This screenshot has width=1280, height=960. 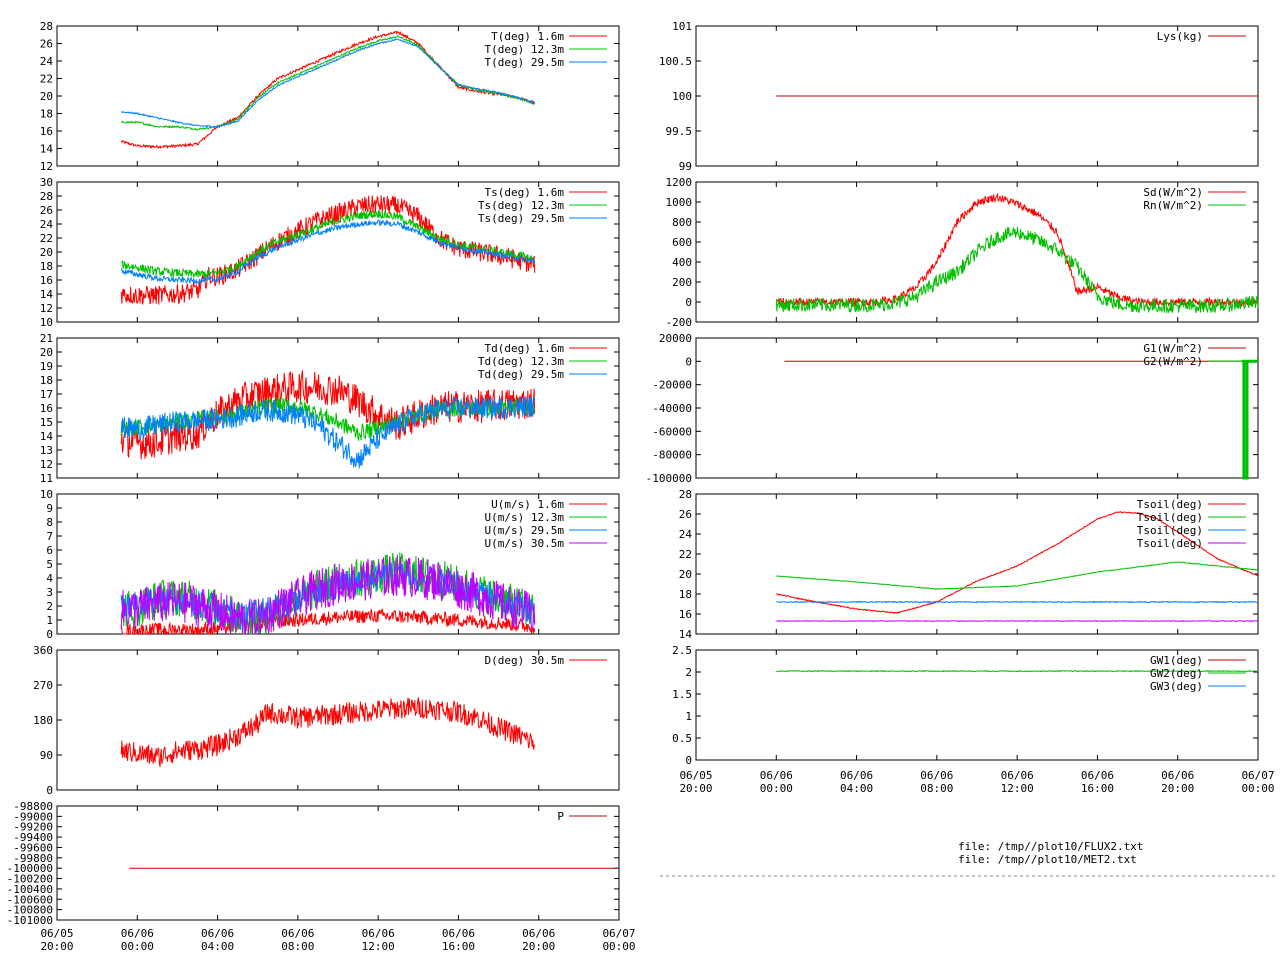 I want to click on y-tick-label: 1.5, so click(x=682, y=694).